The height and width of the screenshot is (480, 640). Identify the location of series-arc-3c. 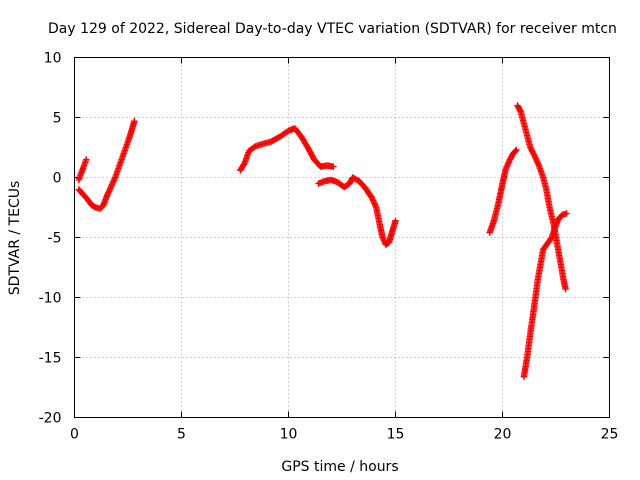
(545, 295).